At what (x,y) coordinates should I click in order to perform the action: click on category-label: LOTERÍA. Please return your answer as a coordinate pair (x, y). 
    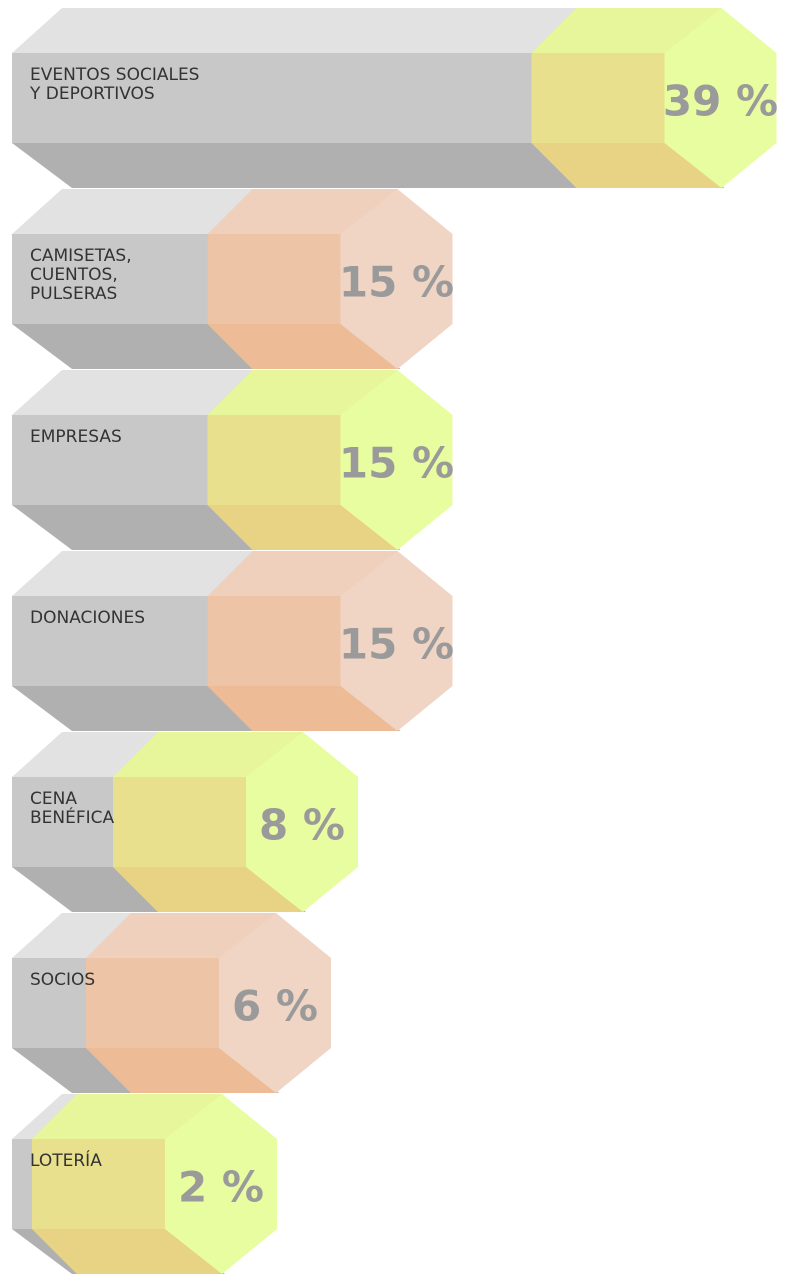
    Looking at the image, I should click on (66, 1161).